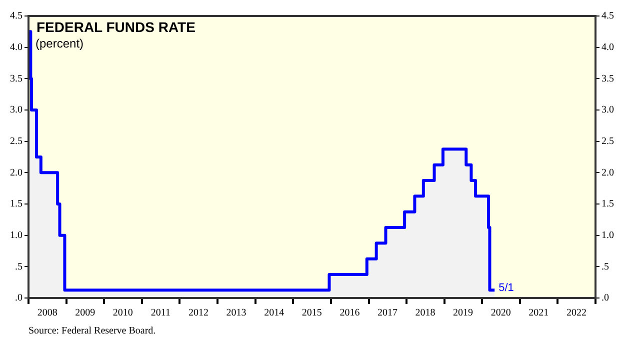 The image size is (624, 346). What do you see at coordinates (16, 78) in the screenshot?
I see `y-tick-label: 3.5` at bounding box center [16, 78].